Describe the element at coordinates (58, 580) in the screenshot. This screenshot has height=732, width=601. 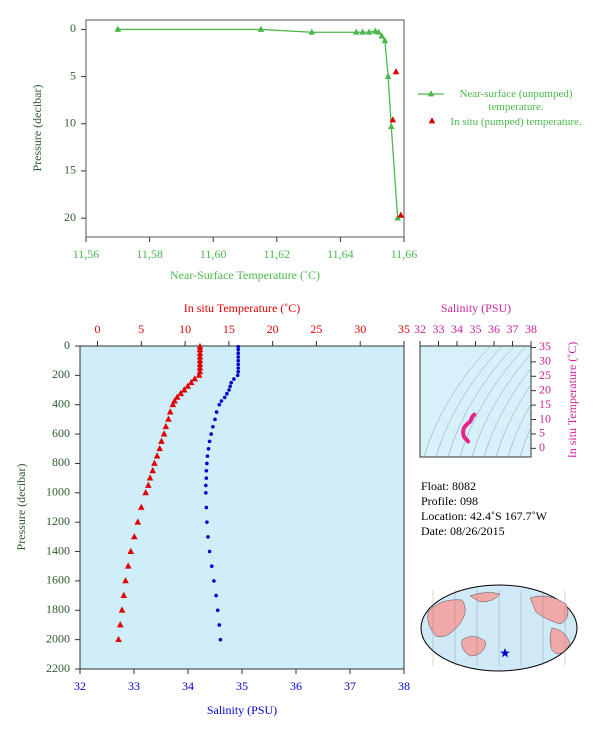
I see `y-tick-label: 1600` at that location.